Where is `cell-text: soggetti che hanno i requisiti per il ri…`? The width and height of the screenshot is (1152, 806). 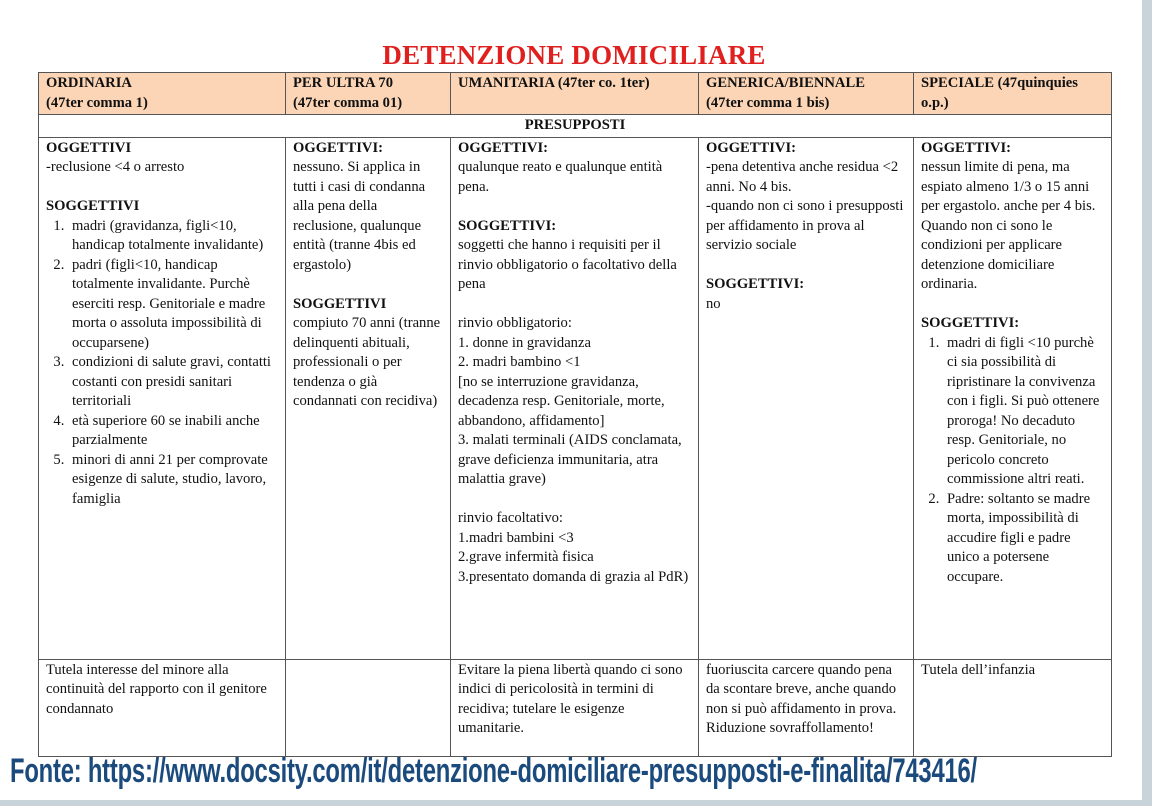
cell-text: soggetti che hanno i requisiti per il ri… is located at coordinates (567, 264).